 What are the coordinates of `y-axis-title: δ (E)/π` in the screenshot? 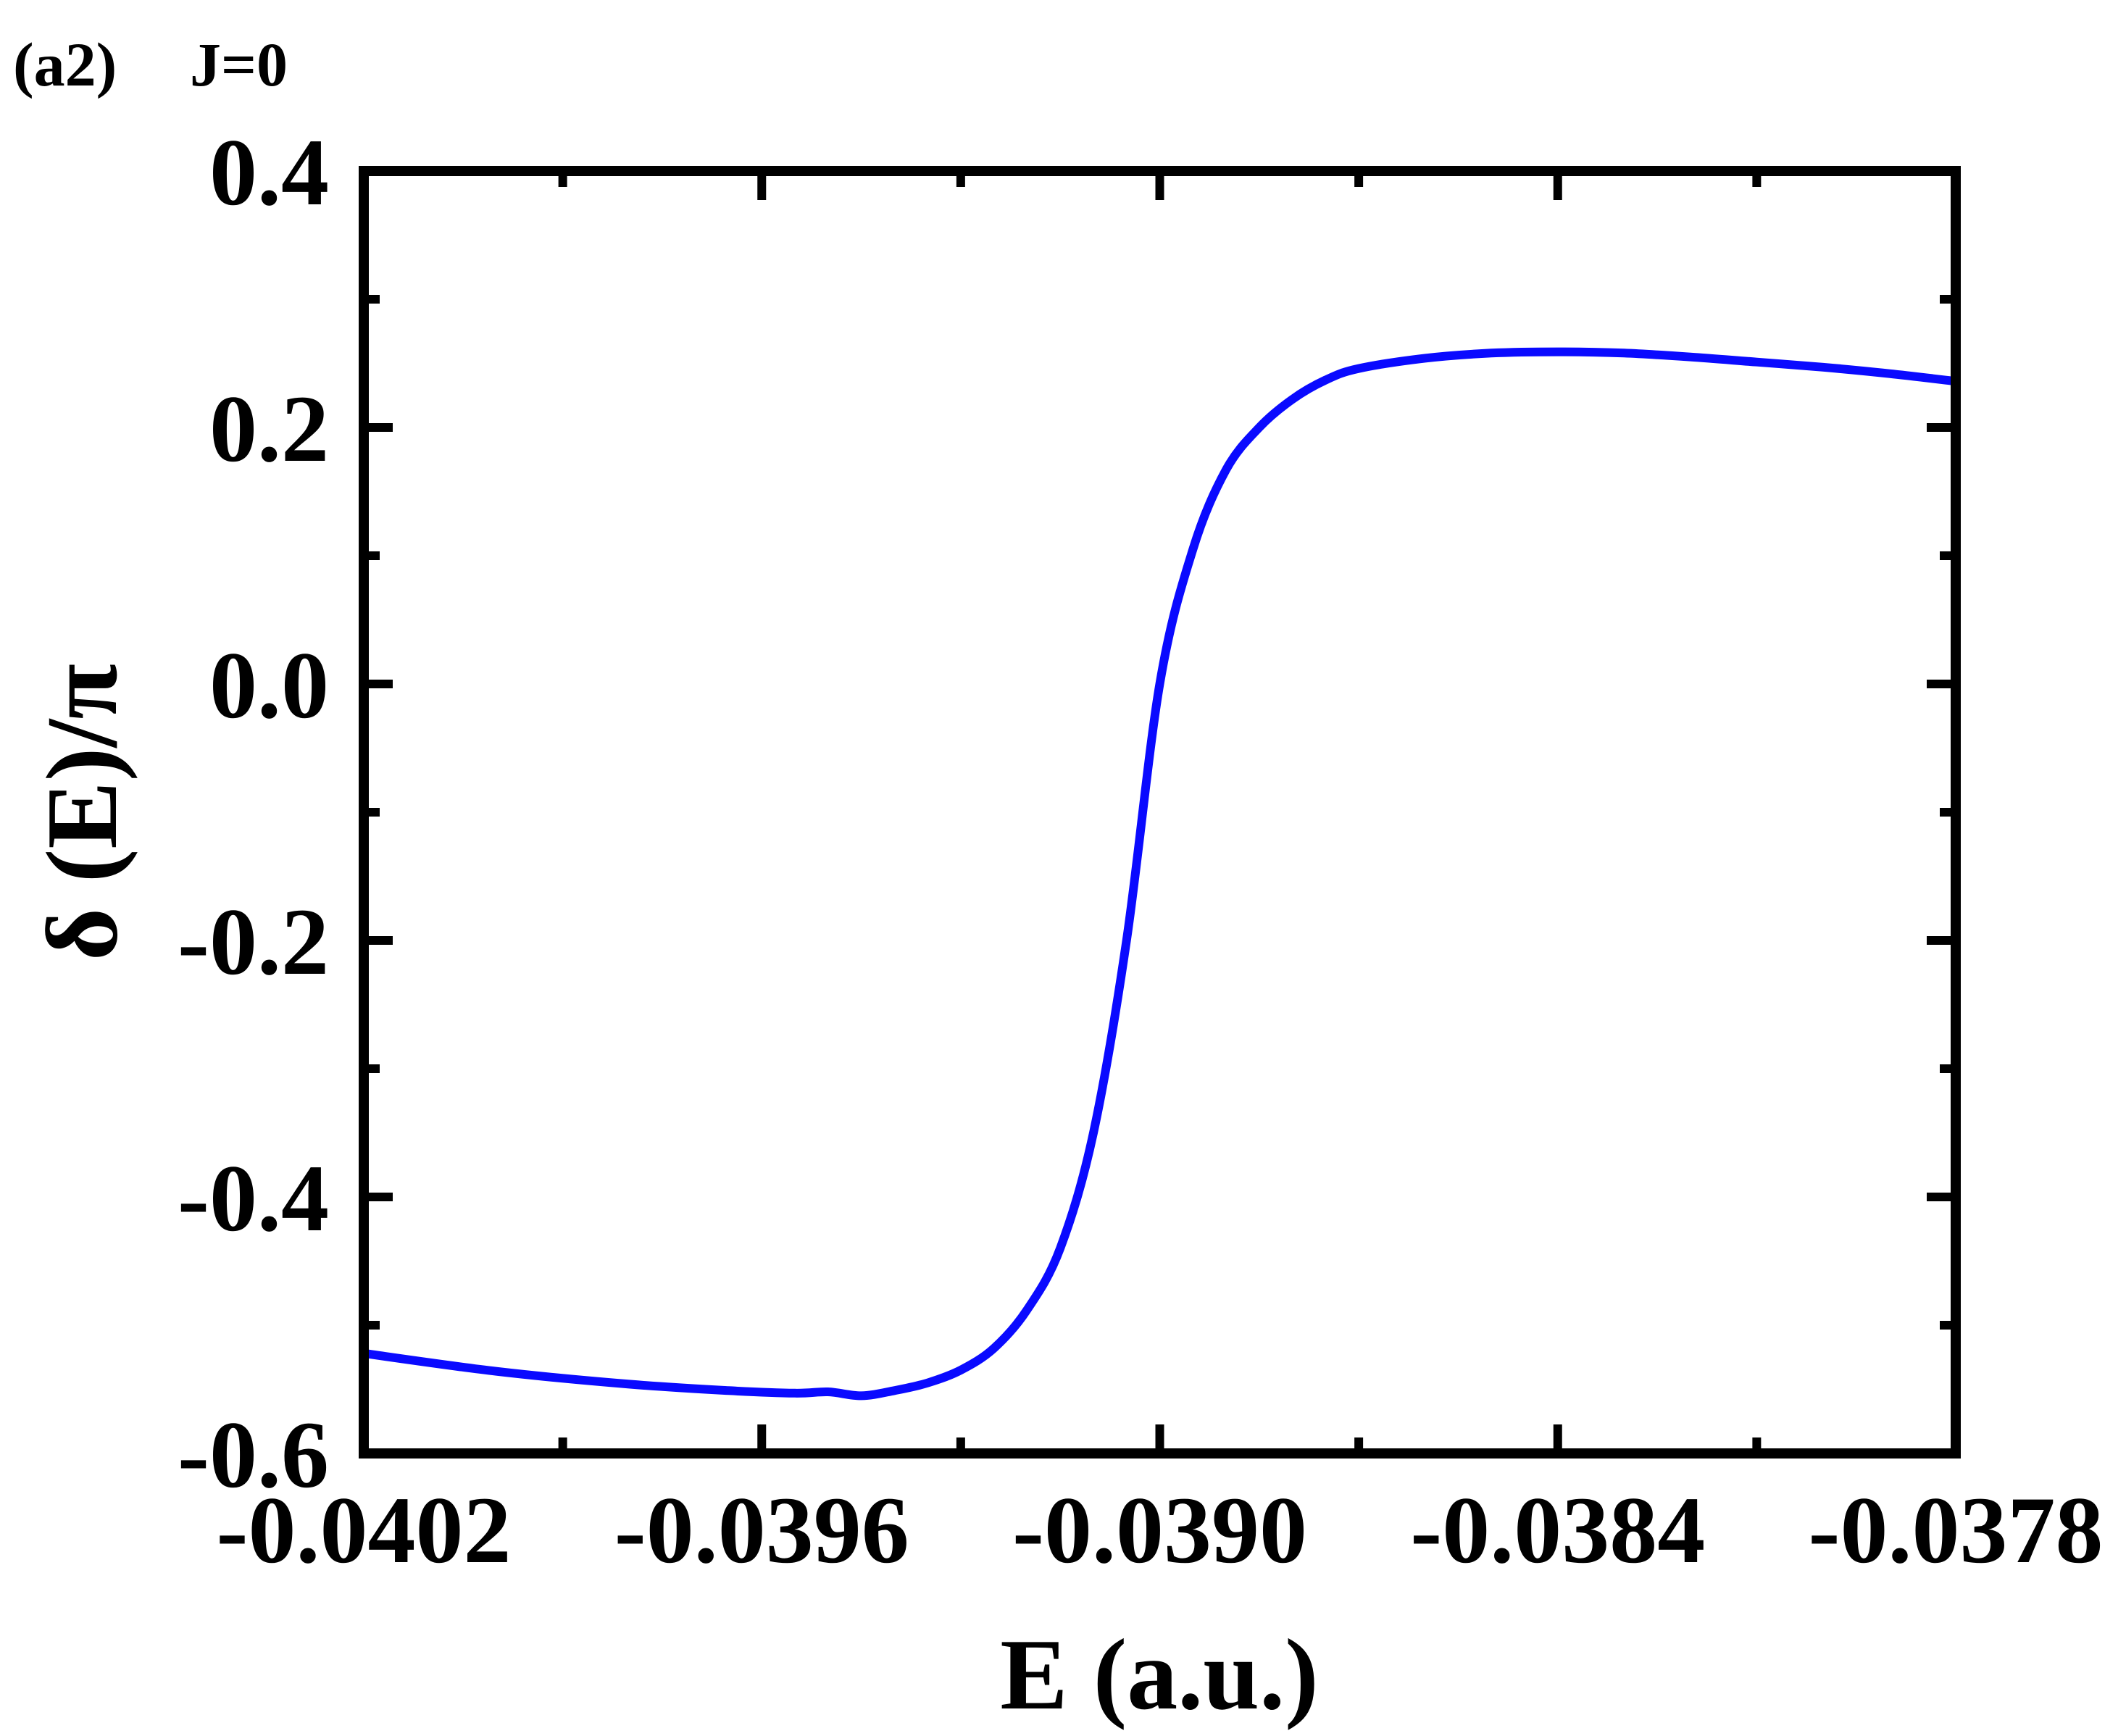 It's located at (82, 813).